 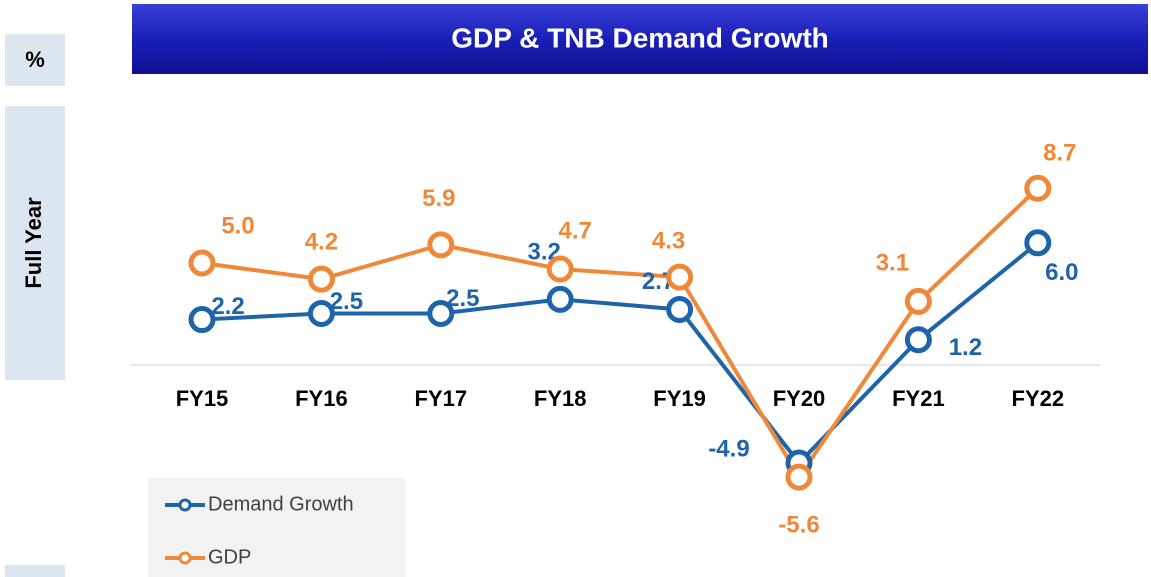 What do you see at coordinates (229, 557) in the screenshot?
I see `legend-label: GDP` at bounding box center [229, 557].